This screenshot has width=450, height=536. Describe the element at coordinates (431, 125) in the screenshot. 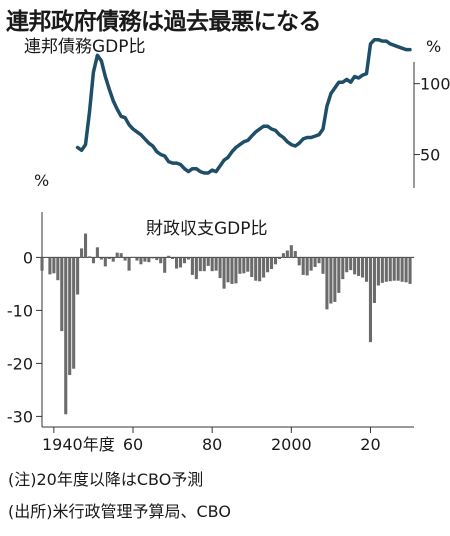

I see `debt-y-axis: 50 100` at that location.